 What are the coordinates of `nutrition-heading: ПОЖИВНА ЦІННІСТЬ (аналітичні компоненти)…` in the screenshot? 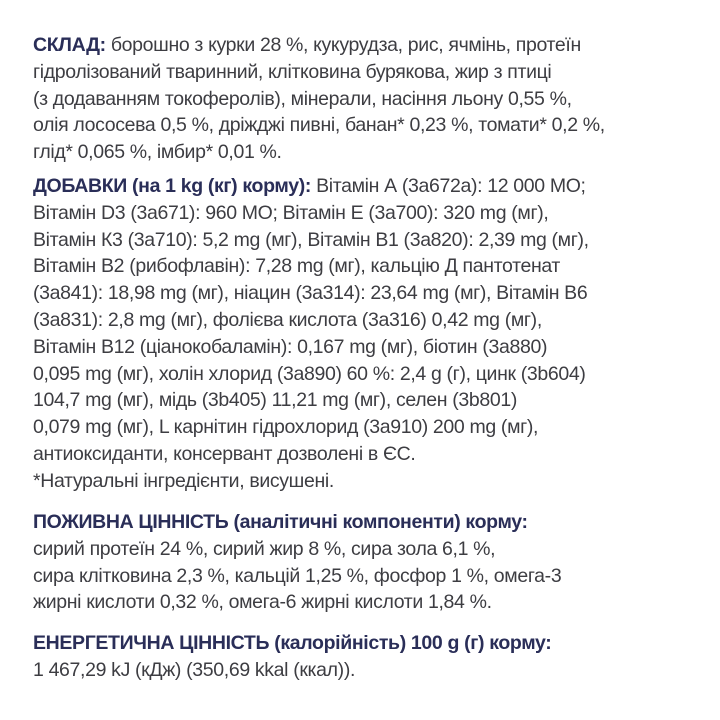 It's located at (280, 522).